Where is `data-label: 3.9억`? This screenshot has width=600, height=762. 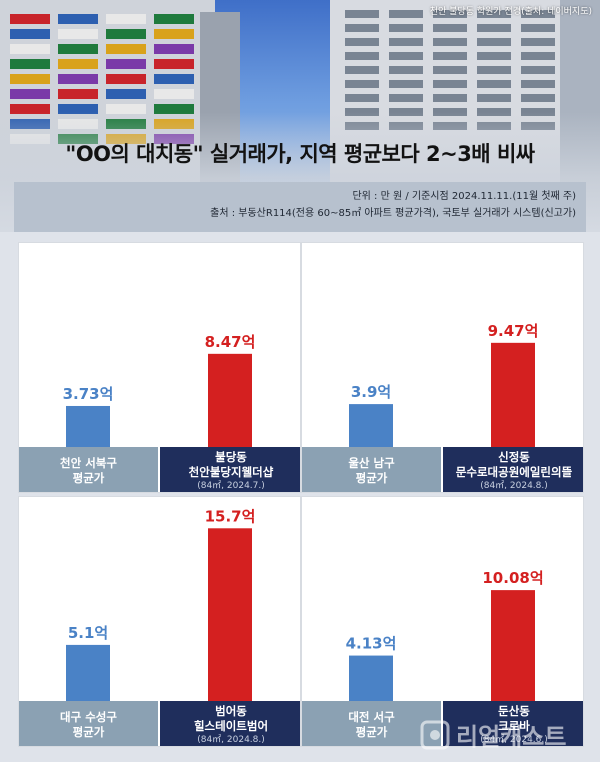 data-label: 3.9억 is located at coordinates (371, 392).